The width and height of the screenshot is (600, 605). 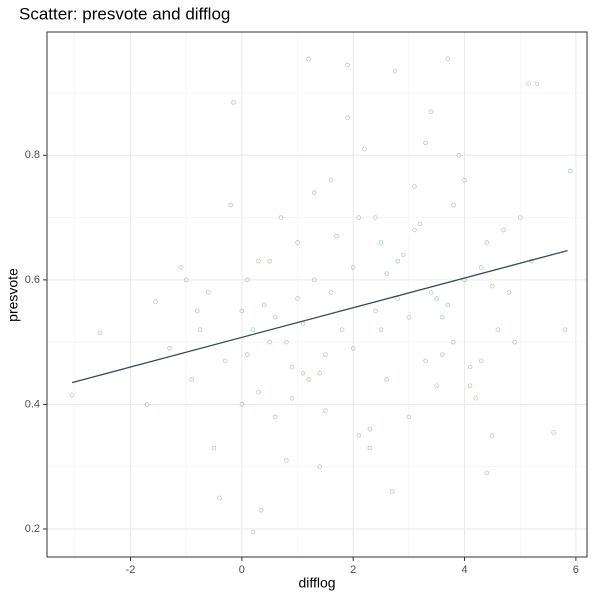 I want to click on x-tick-label: -2, so click(x=131, y=570).